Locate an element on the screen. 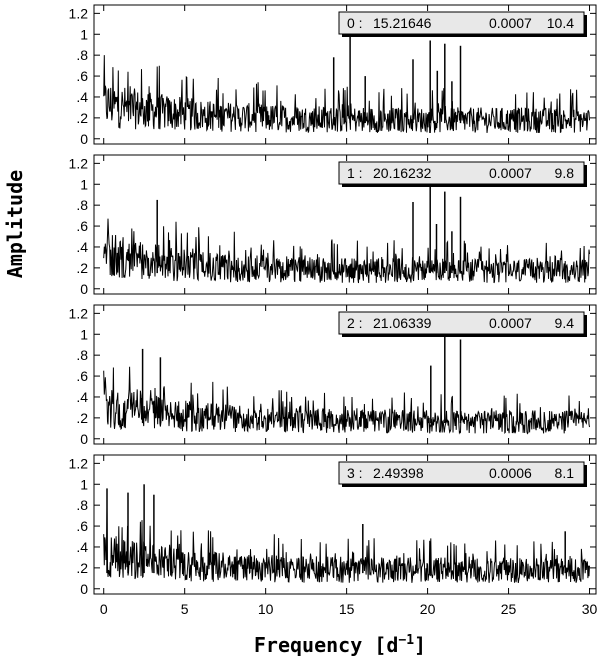 The height and width of the screenshot is (662, 600). x-tick-label-1: 5 is located at coordinates (185, 609).